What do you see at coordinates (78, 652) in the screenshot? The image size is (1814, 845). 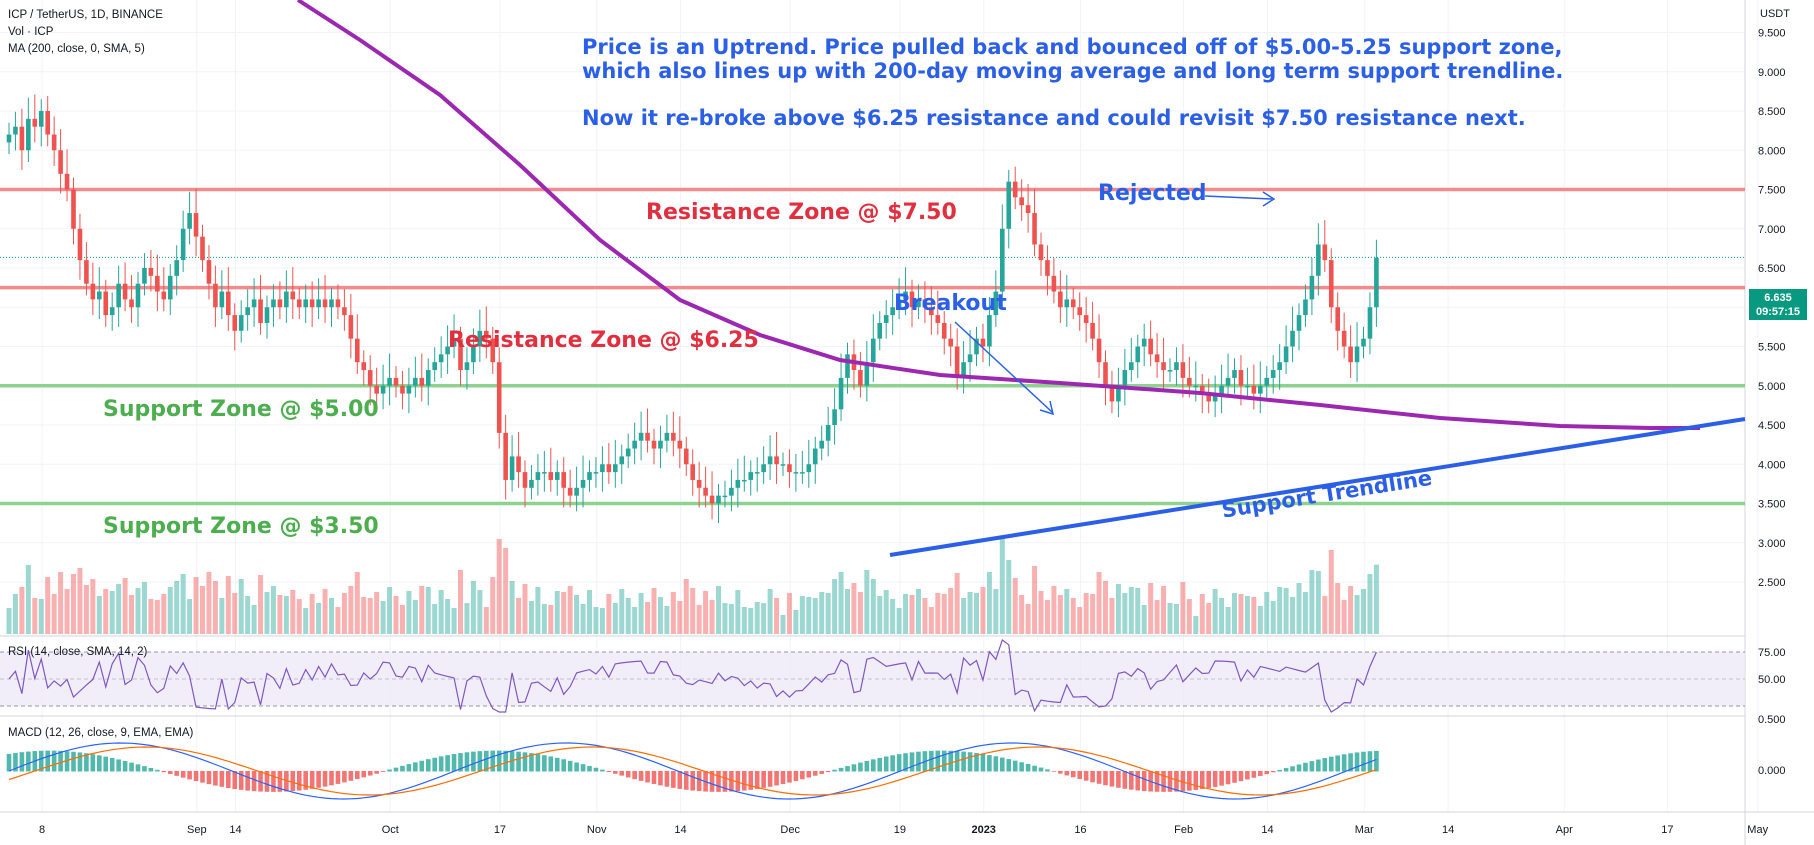 I see `rsi-legend: RSI (14, close, SMA, 14, 2)` at bounding box center [78, 652].